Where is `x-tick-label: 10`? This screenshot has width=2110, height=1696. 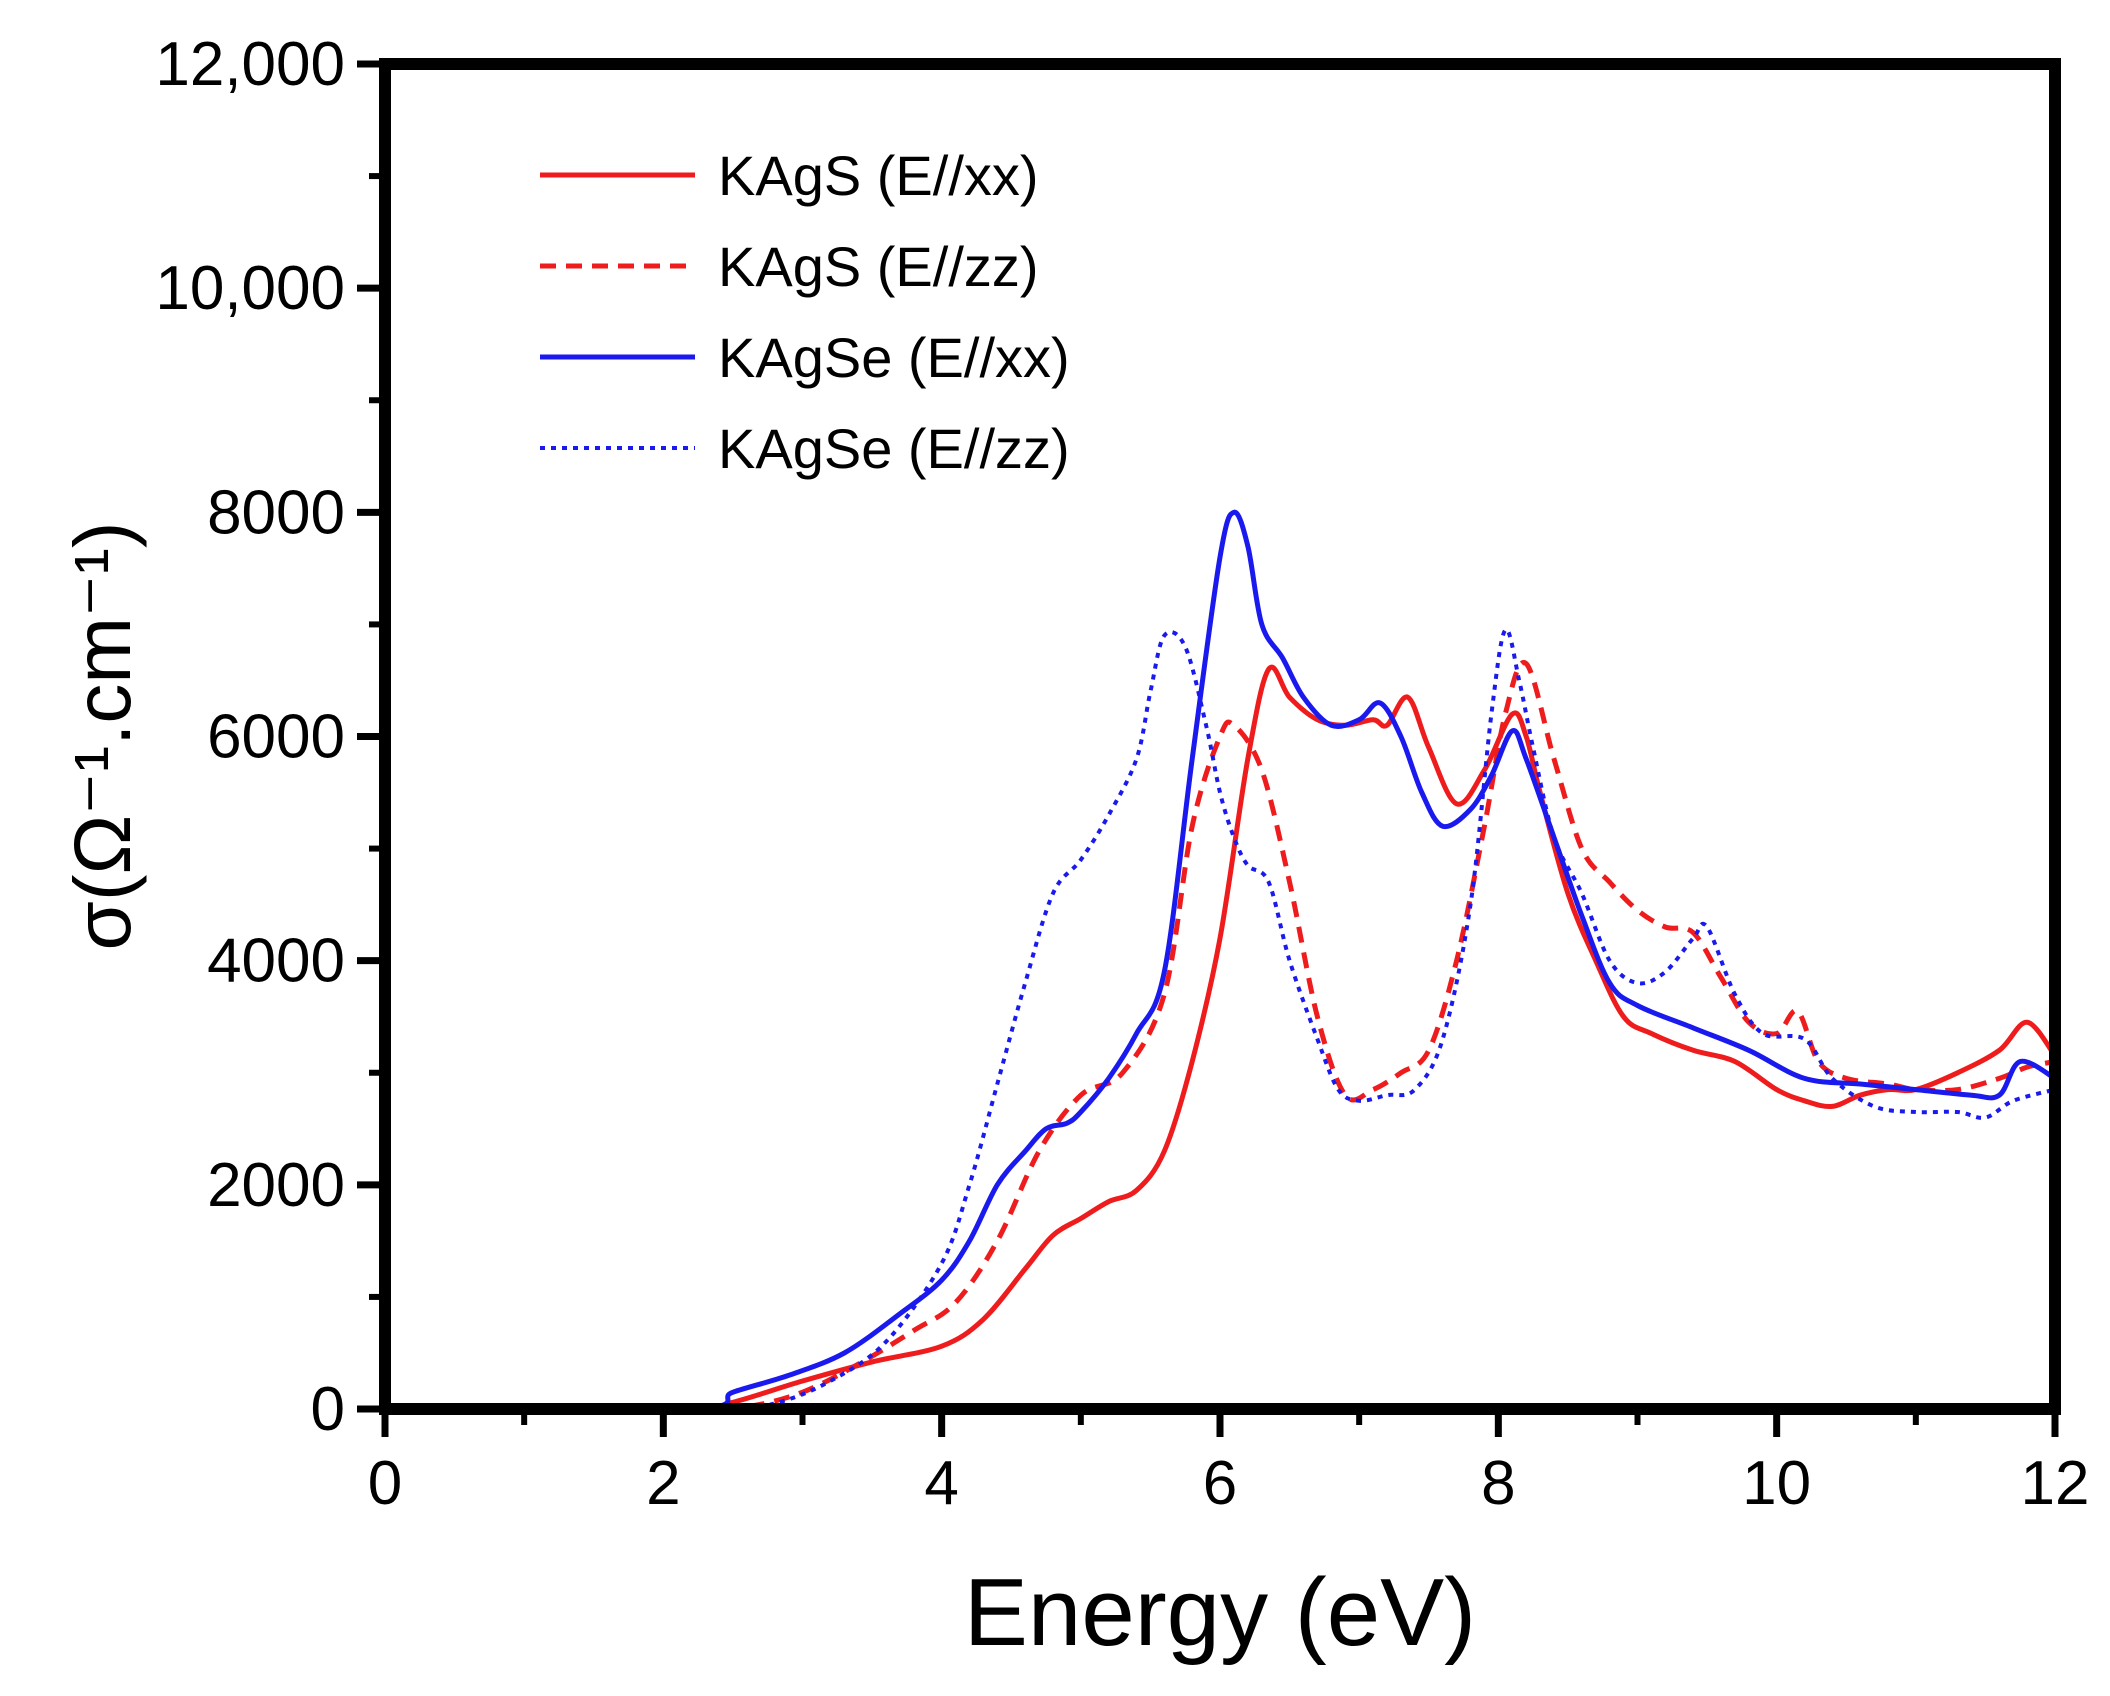
x-tick-label: 10 is located at coordinates (1776, 1483).